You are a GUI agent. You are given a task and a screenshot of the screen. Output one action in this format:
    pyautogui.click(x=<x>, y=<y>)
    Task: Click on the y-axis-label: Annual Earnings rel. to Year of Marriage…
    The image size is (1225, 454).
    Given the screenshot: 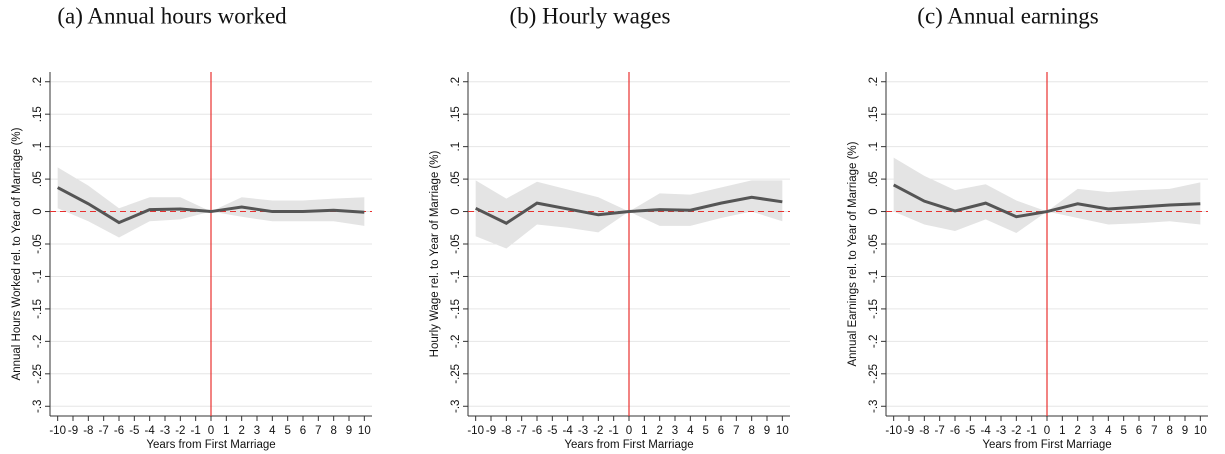 What is the action you would take?
    pyautogui.click(x=853, y=253)
    